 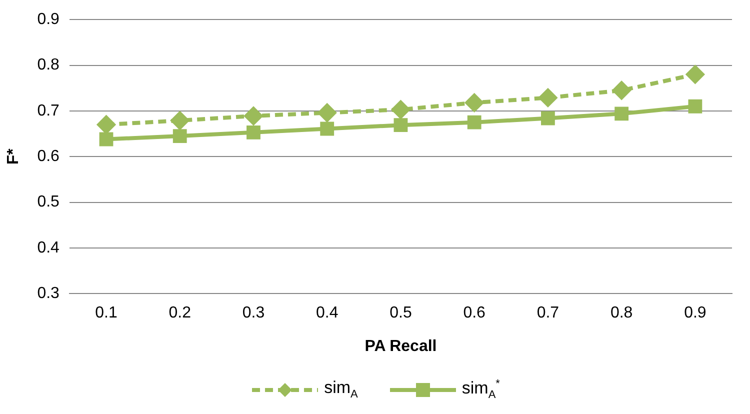 What do you see at coordinates (48, 293) in the screenshot?
I see `y-tick-label: 0.3` at bounding box center [48, 293].